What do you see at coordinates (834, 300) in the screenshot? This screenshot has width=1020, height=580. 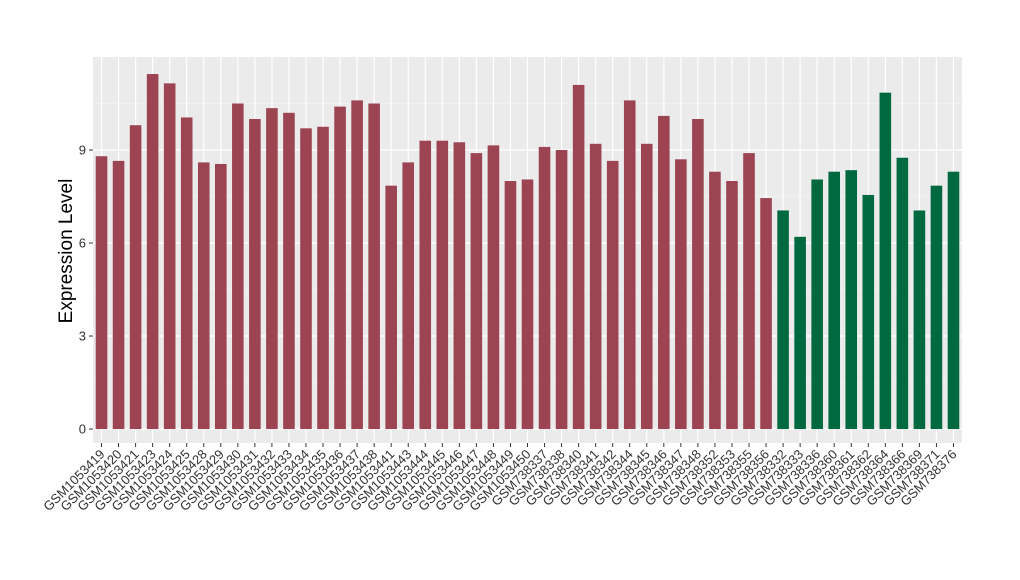 I see `bar-GSM738360` at bounding box center [834, 300].